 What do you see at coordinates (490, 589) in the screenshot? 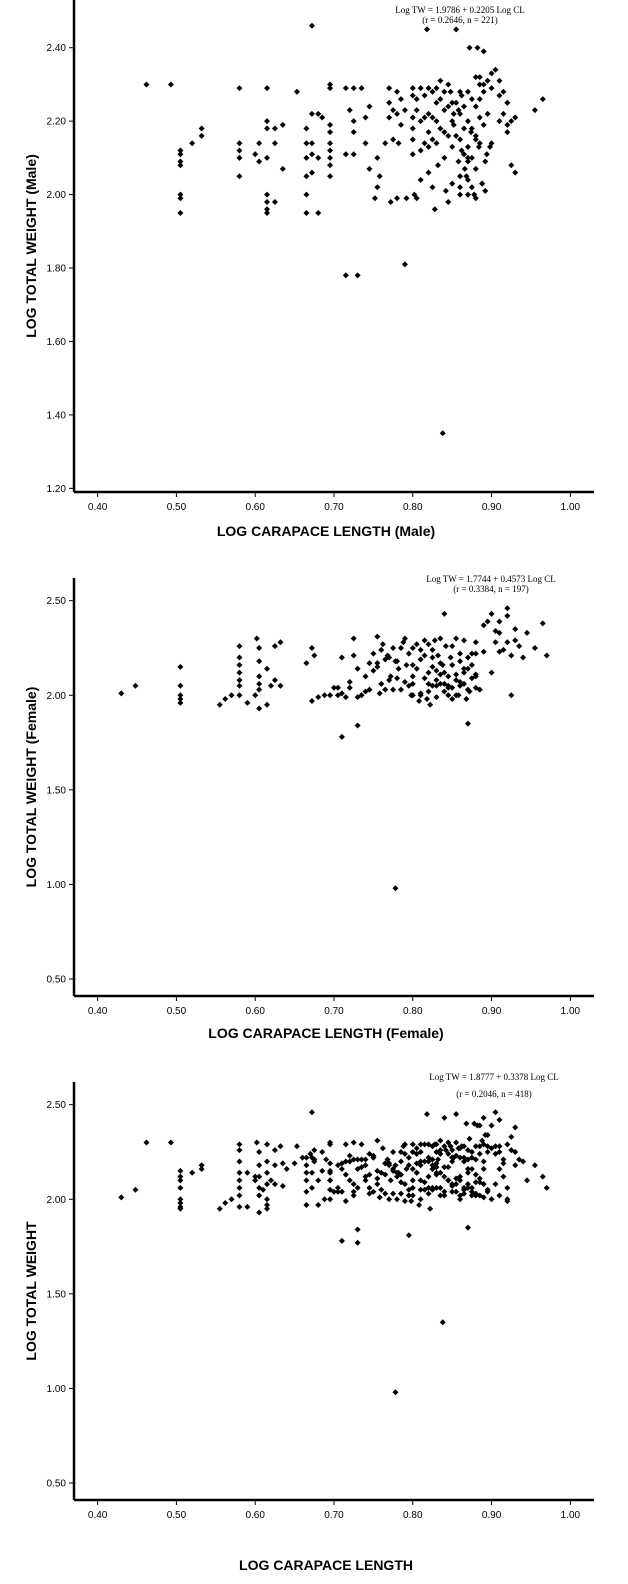
I see `regression-stats: (r = 0.3384, n = 197)` at bounding box center [490, 589].